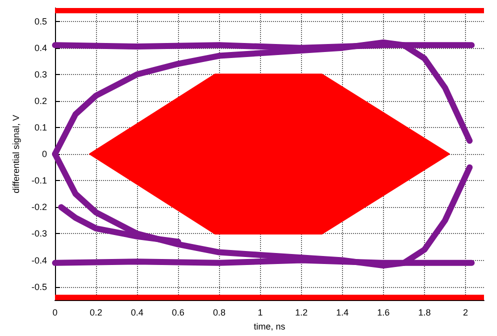  I want to click on y-tick-label: -0.4, so click(39, 260).